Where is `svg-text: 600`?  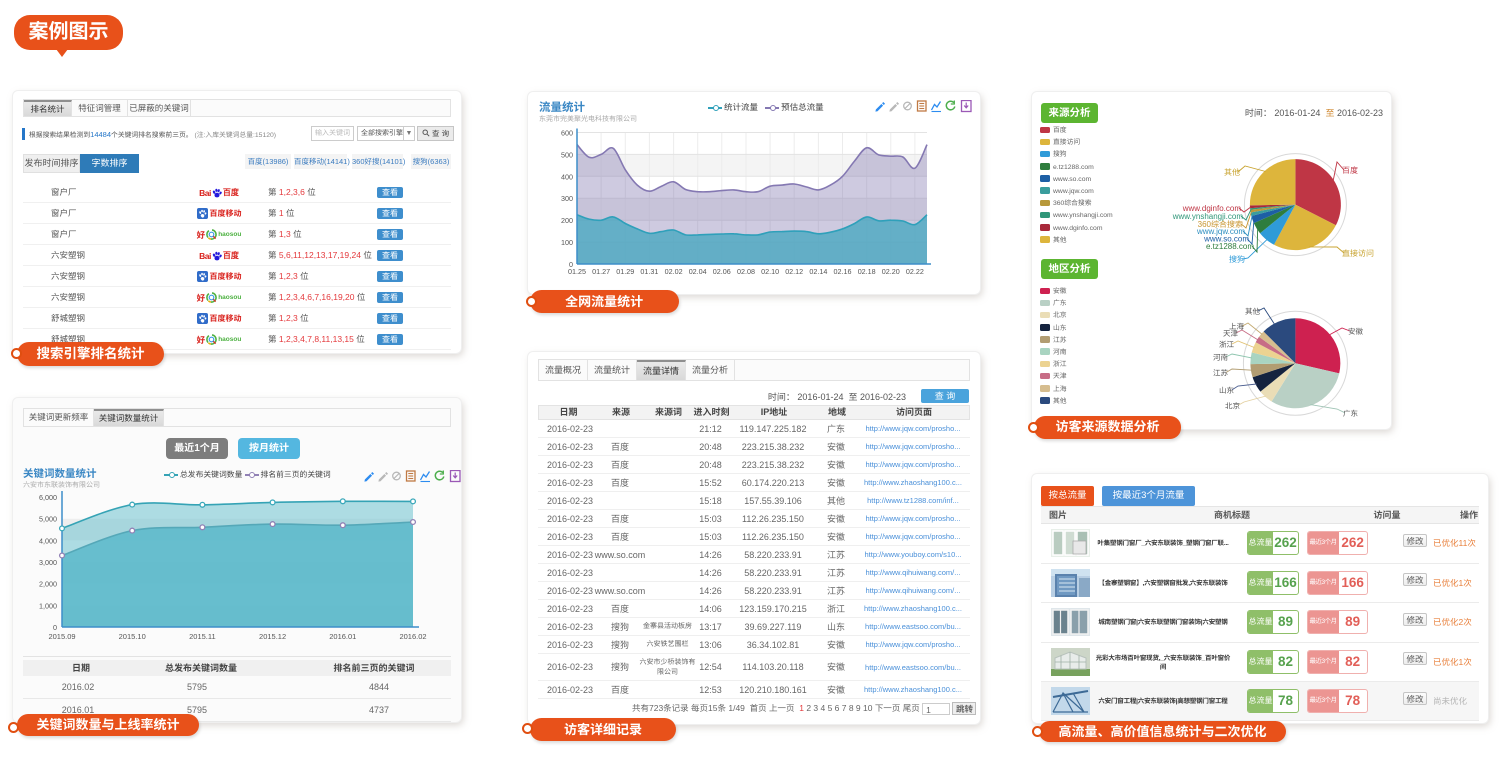 svg-text: 600 is located at coordinates (567, 133).